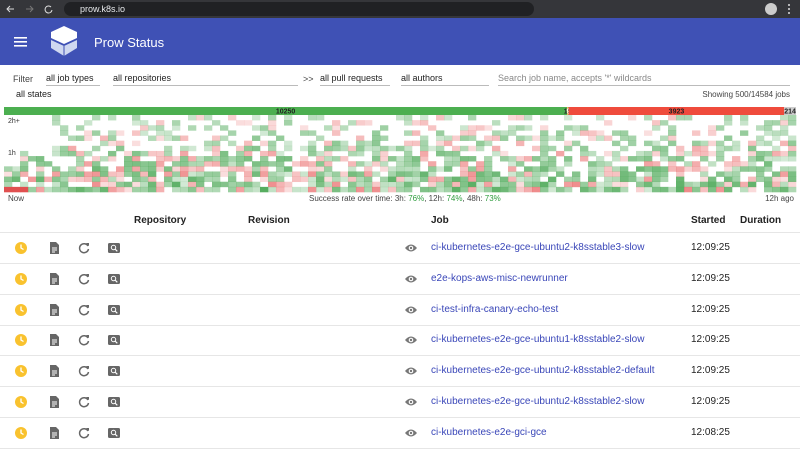  Describe the element at coordinates (73, 79) in the screenshot. I see `job-type-select: all job types` at that location.